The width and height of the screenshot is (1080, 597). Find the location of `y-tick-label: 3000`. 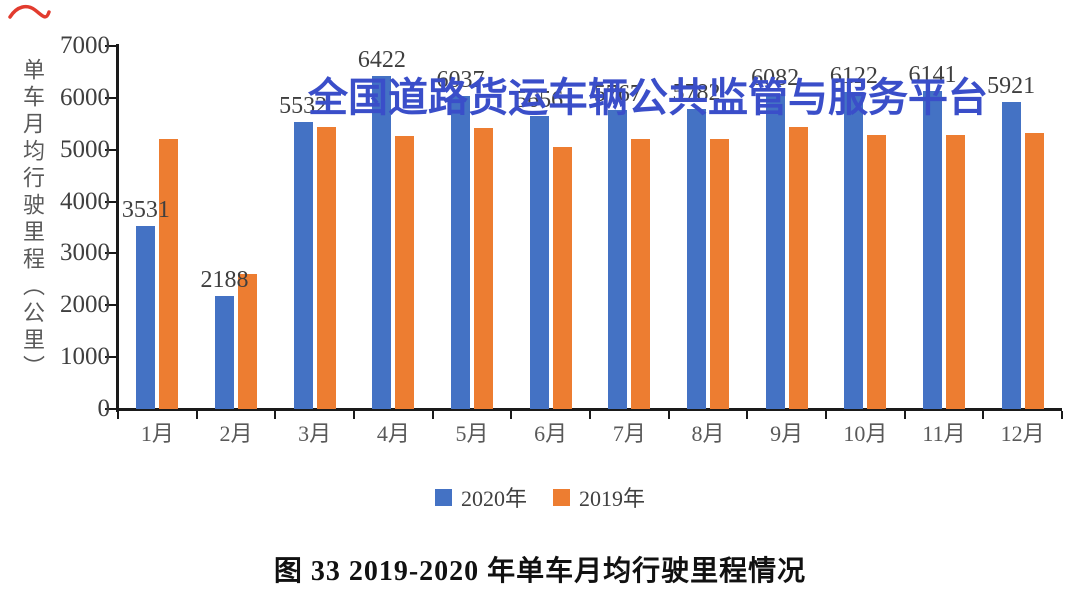

y-tick-label: 3000 is located at coordinates (85, 253).